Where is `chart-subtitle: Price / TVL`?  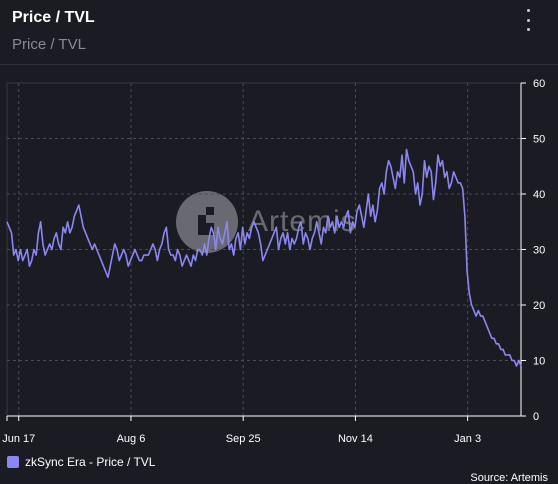 chart-subtitle: Price / TVL is located at coordinates (49, 44).